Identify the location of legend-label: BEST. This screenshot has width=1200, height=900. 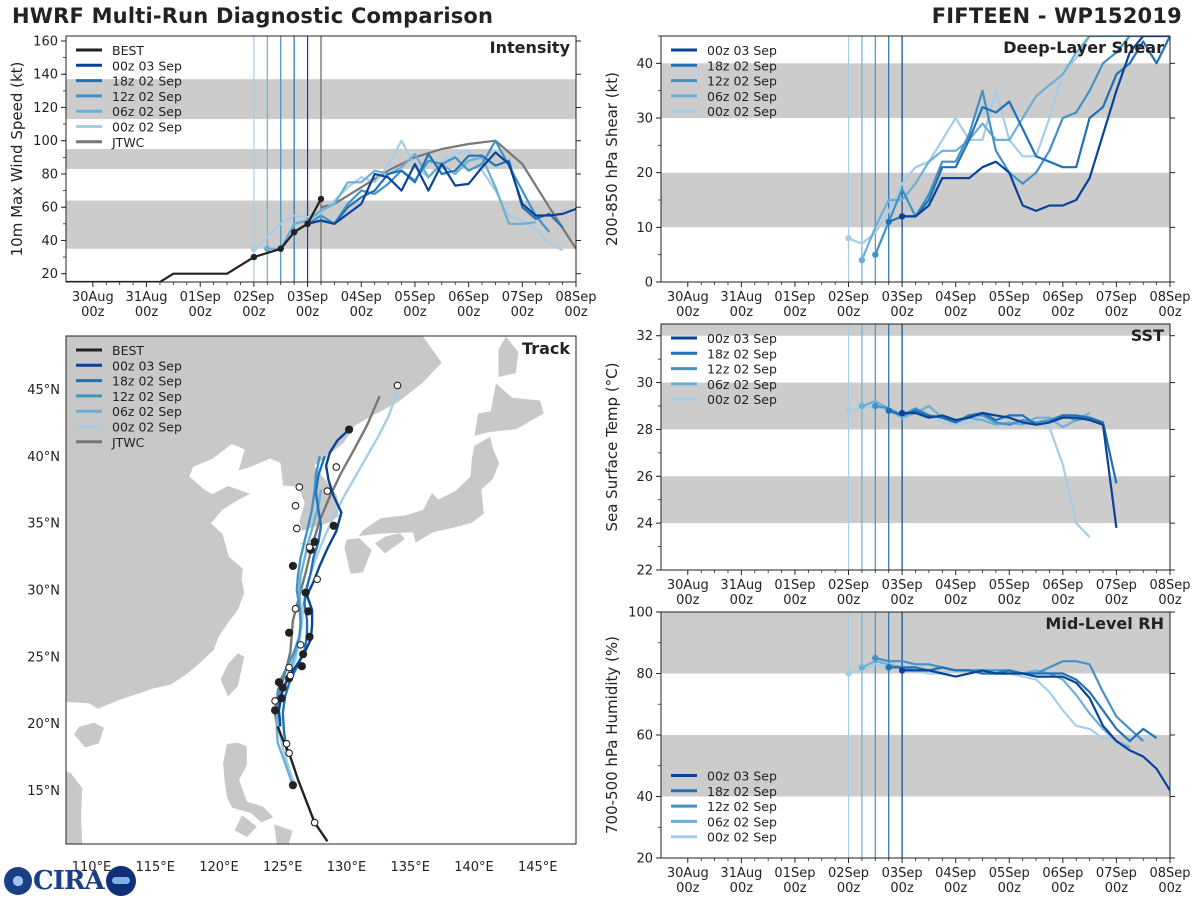
(128, 350).